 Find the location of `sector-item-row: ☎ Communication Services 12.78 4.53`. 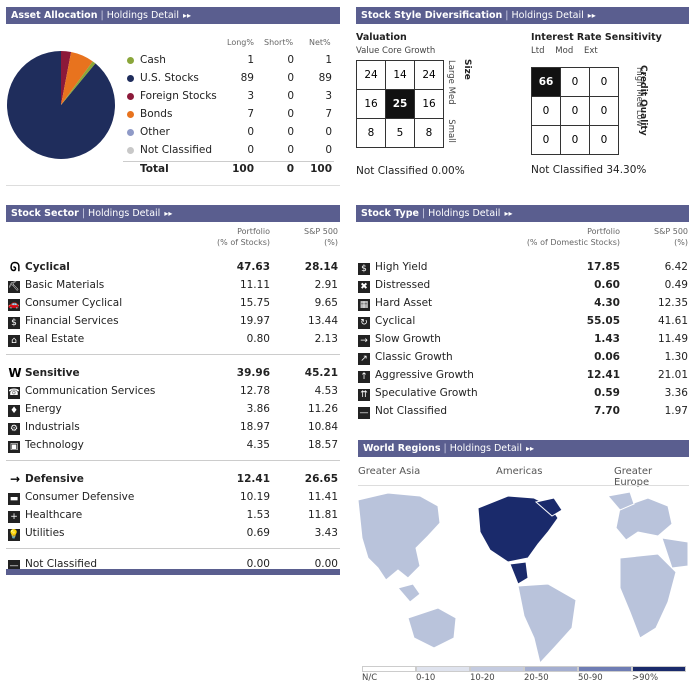

sector-item-row: ☎ Communication Services 12.78 4.53 is located at coordinates (173, 391).